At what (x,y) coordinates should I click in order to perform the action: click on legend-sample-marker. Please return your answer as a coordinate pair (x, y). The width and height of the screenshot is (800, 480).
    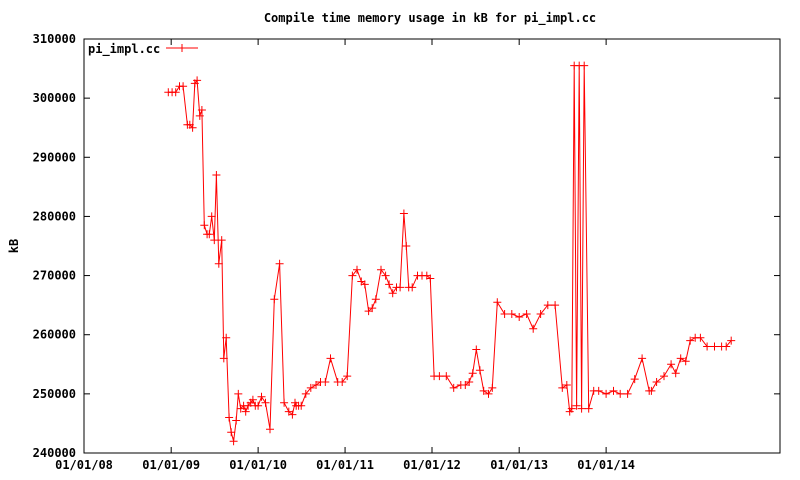
    Looking at the image, I should click on (182, 48).